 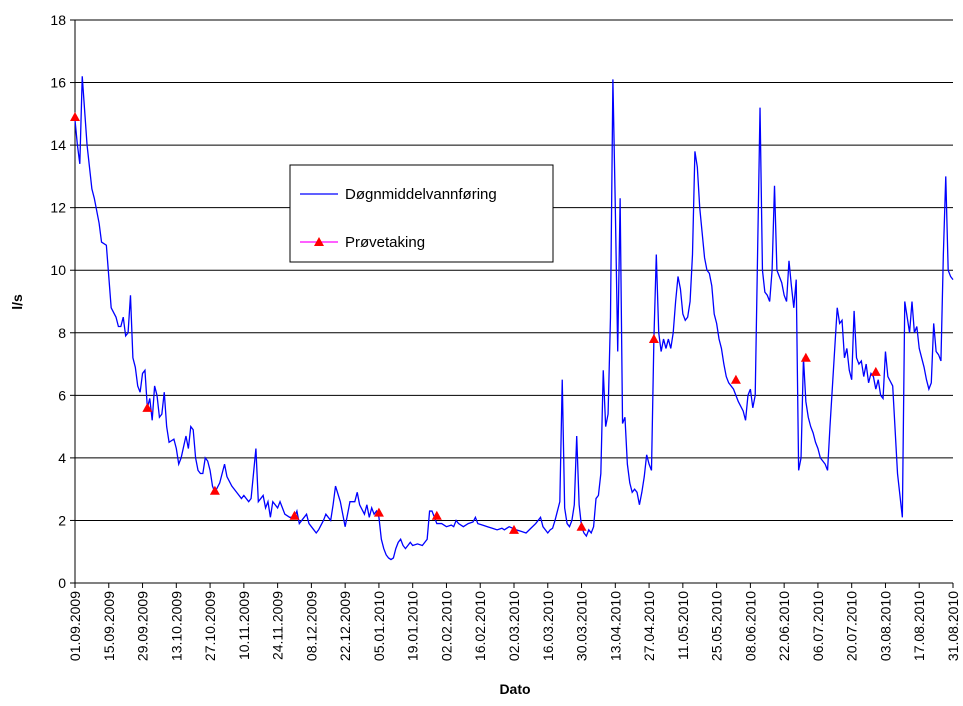 What do you see at coordinates (885, 626) in the screenshot?
I see `x-tick-label: 03.08.2010` at bounding box center [885, 626].